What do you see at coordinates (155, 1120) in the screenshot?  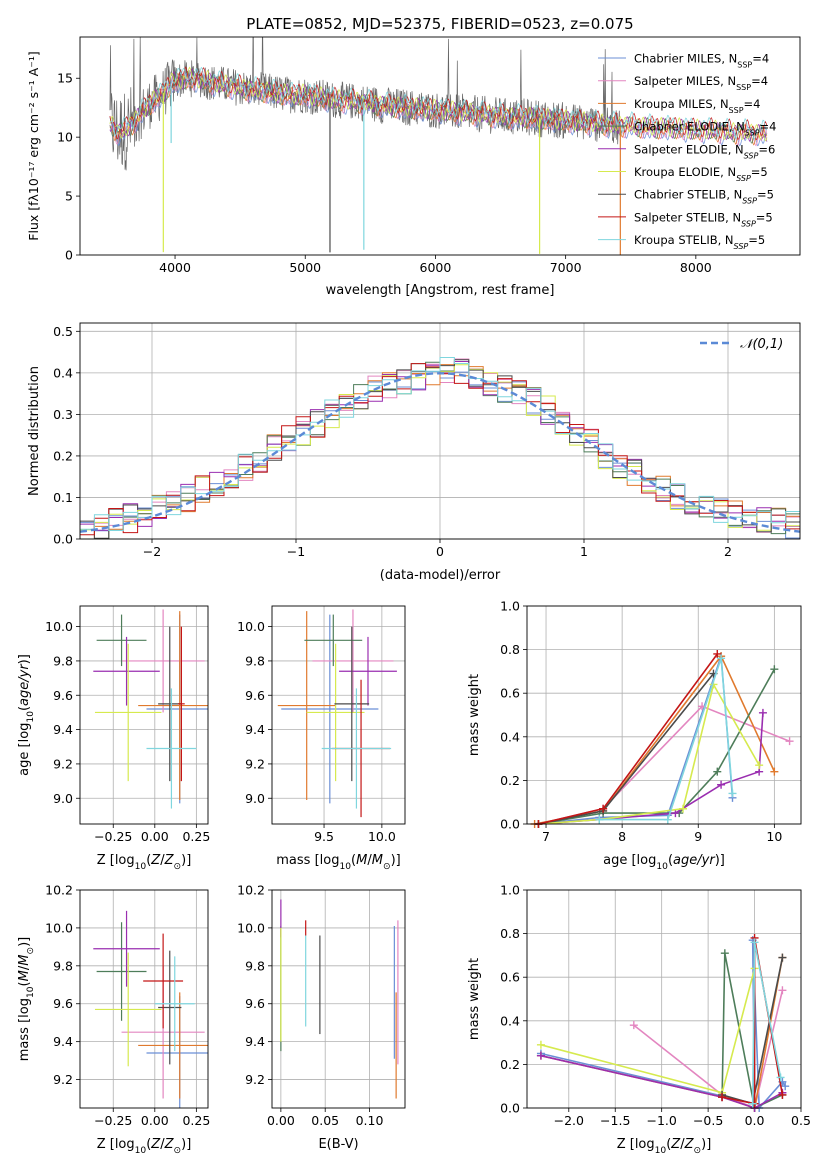 I see `x-tick-label: 0.00` at bounding box center [155, 1120].